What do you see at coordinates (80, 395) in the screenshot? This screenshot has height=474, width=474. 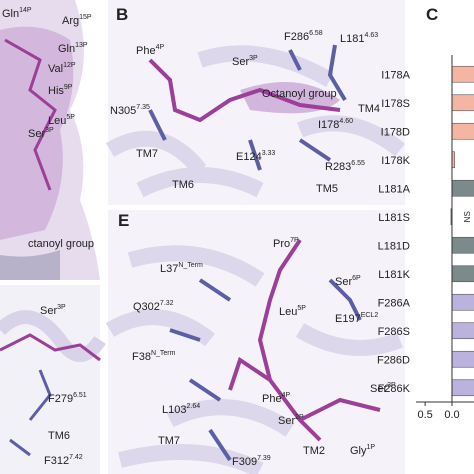 I see `residue-superscript: 6.51` at bounding box center [80, 395].